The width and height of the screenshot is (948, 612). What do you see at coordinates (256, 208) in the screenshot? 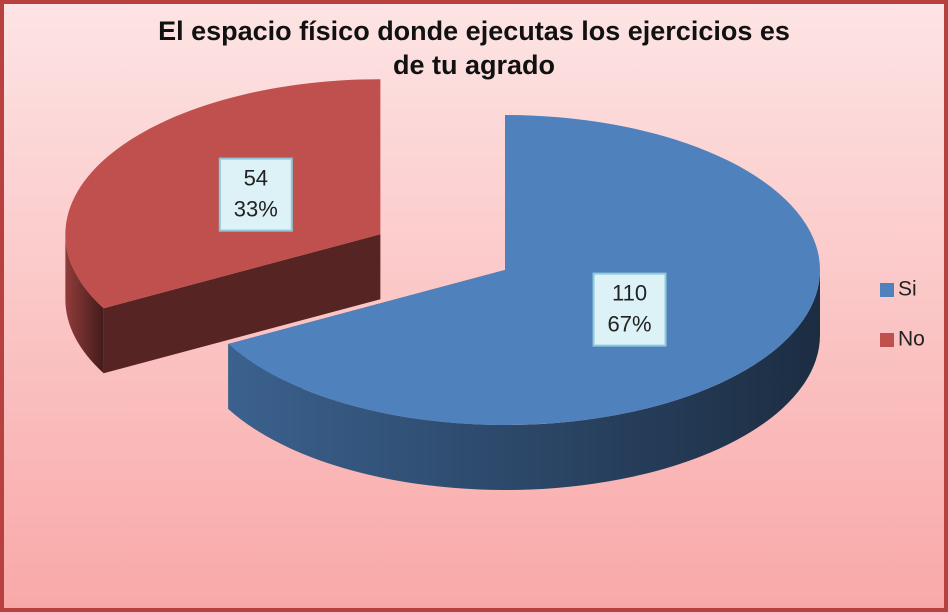
I see `data-label-percent: 33%` at bounding box center [256, 208].